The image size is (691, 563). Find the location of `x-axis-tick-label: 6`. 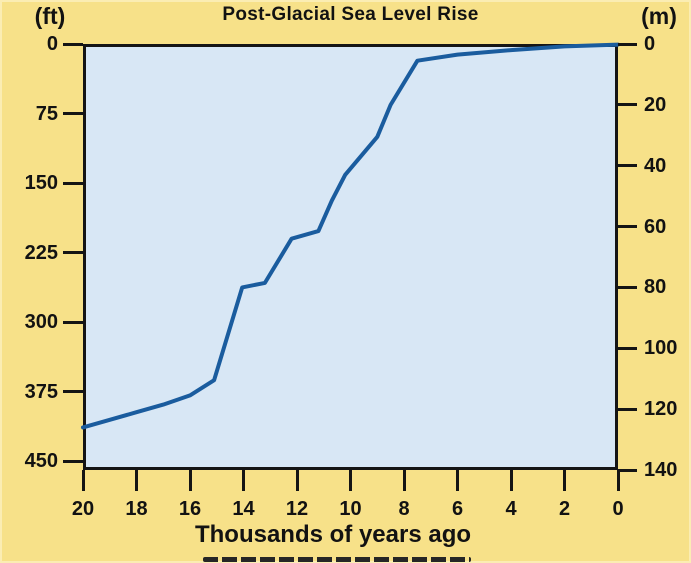

x-axis-tick-label: 6 is located at coordinates (457, 509).